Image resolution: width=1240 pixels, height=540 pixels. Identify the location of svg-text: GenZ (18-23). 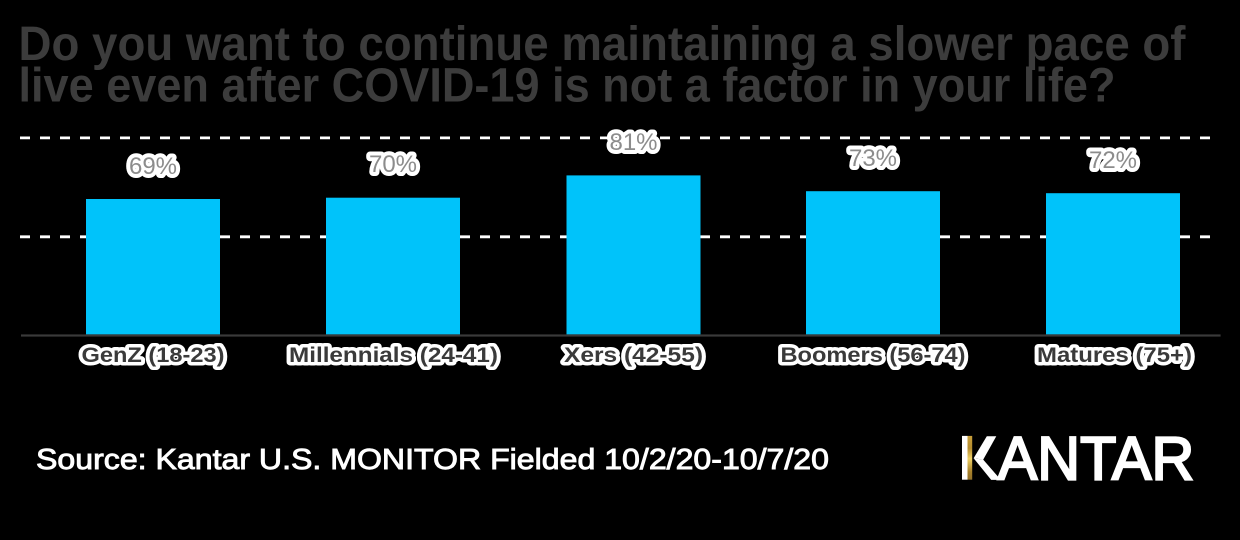
(153, 355).